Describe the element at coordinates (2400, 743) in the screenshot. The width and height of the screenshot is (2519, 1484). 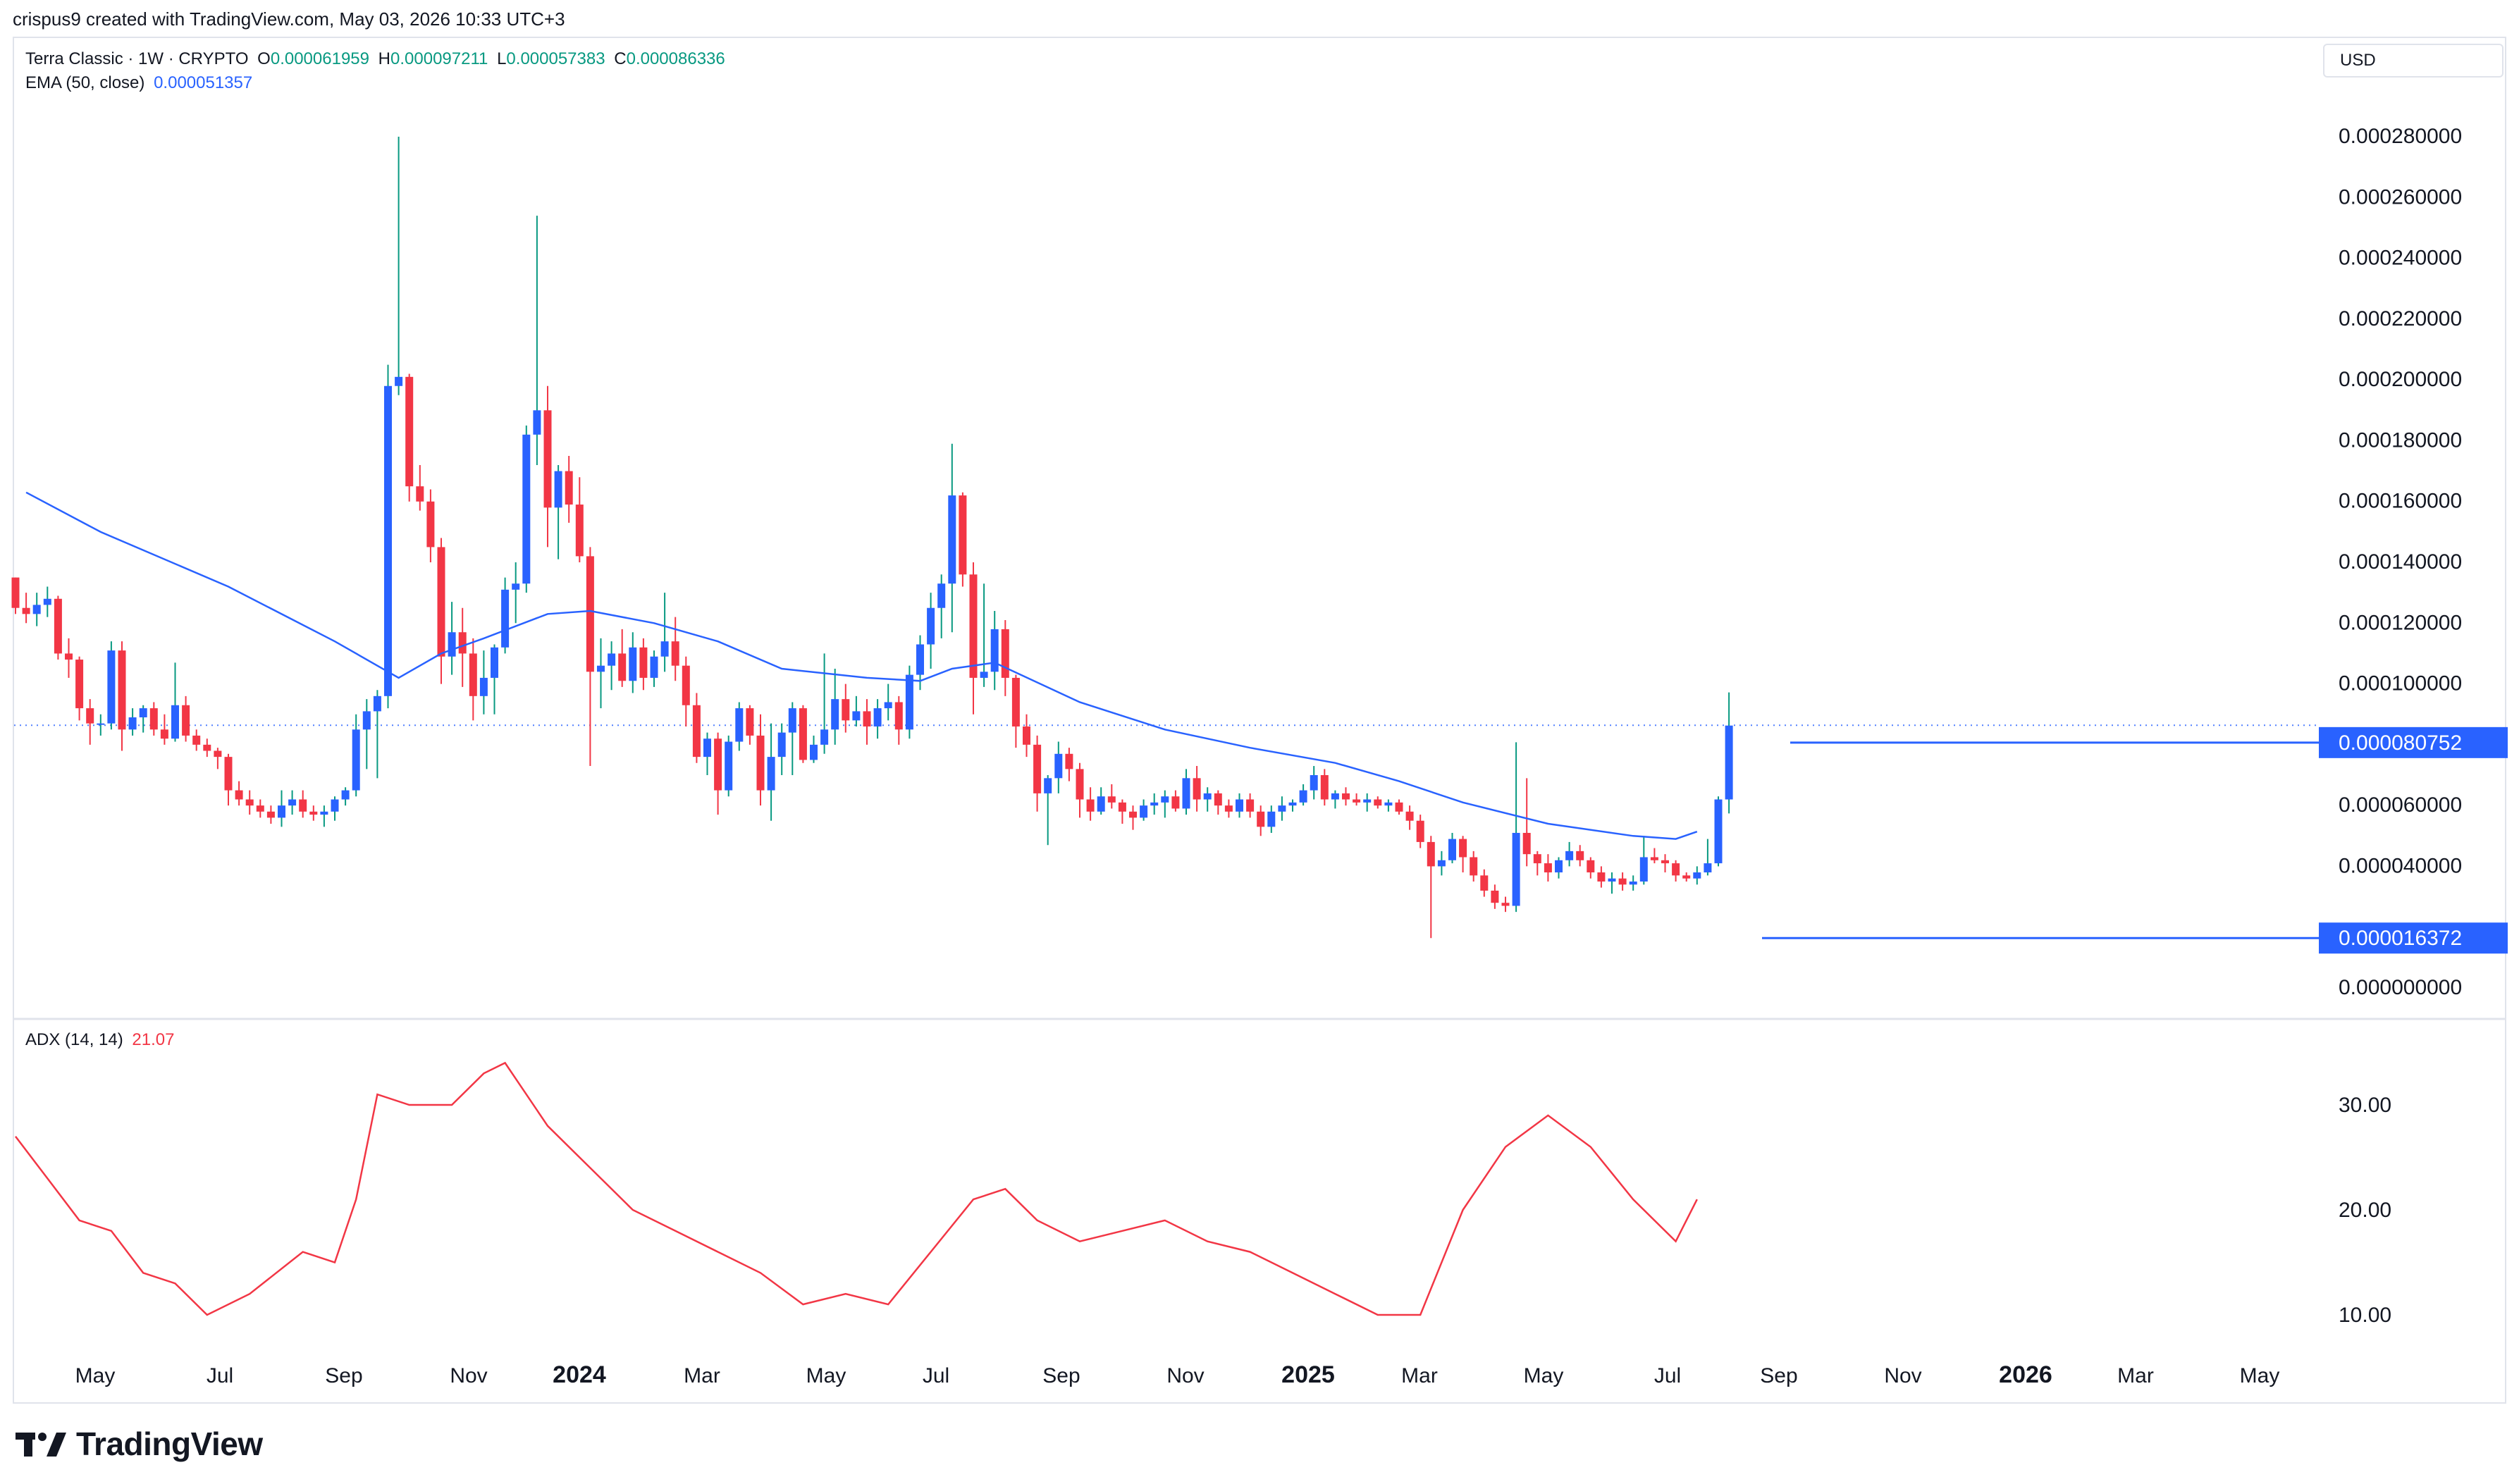
I see `level-label-text: 0.000080752` at that location.